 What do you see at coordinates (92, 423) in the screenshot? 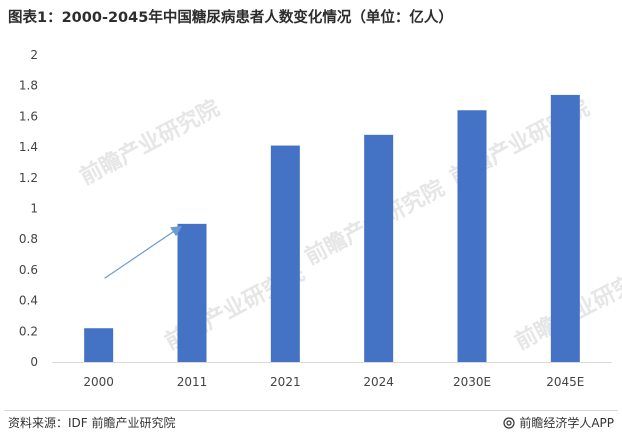
I see `source-note: 资料来源：IDF 前瞻产业研究院` at bounding box center [92, 423].